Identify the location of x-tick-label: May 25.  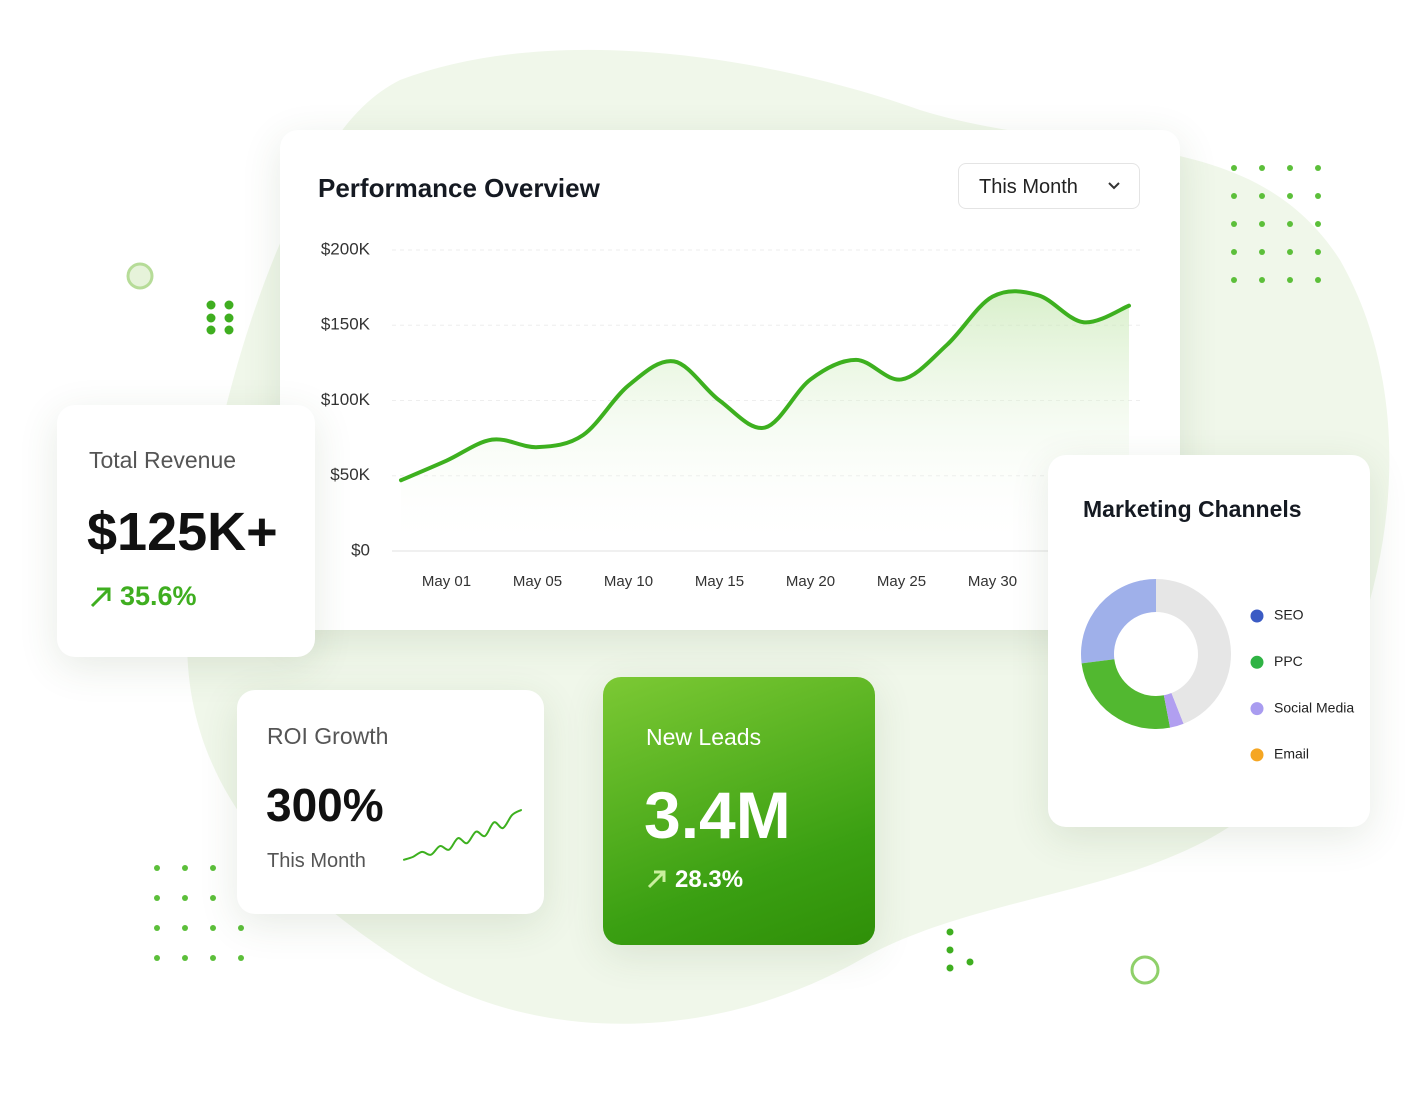
(901, 581).